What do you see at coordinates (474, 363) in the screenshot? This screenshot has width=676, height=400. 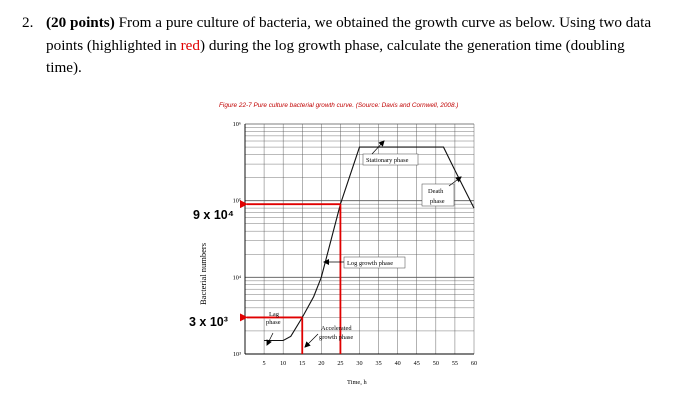 I see `x-tick-label: 60` at bounding box center [474, 363].